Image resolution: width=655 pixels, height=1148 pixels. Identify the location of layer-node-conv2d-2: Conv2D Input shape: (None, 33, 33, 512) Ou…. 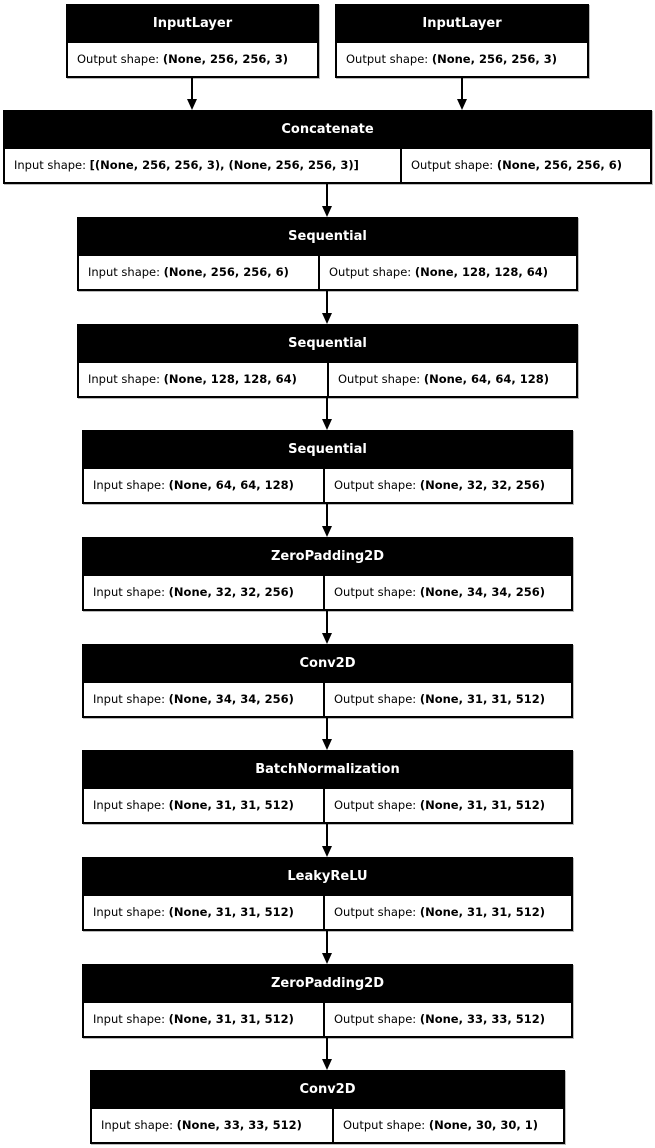
(327, 1107).